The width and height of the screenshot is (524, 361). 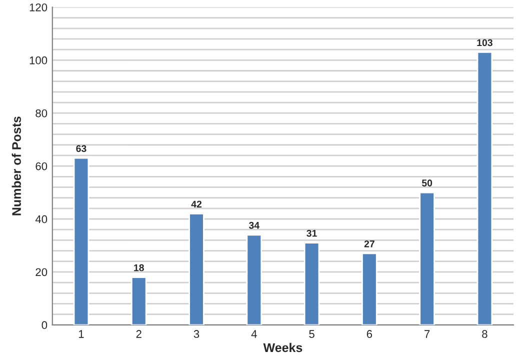 What do you see at coordinates (197, 334) in the screenshot?
I see `x-tick-label: 3` at bounding box center [197, 334].